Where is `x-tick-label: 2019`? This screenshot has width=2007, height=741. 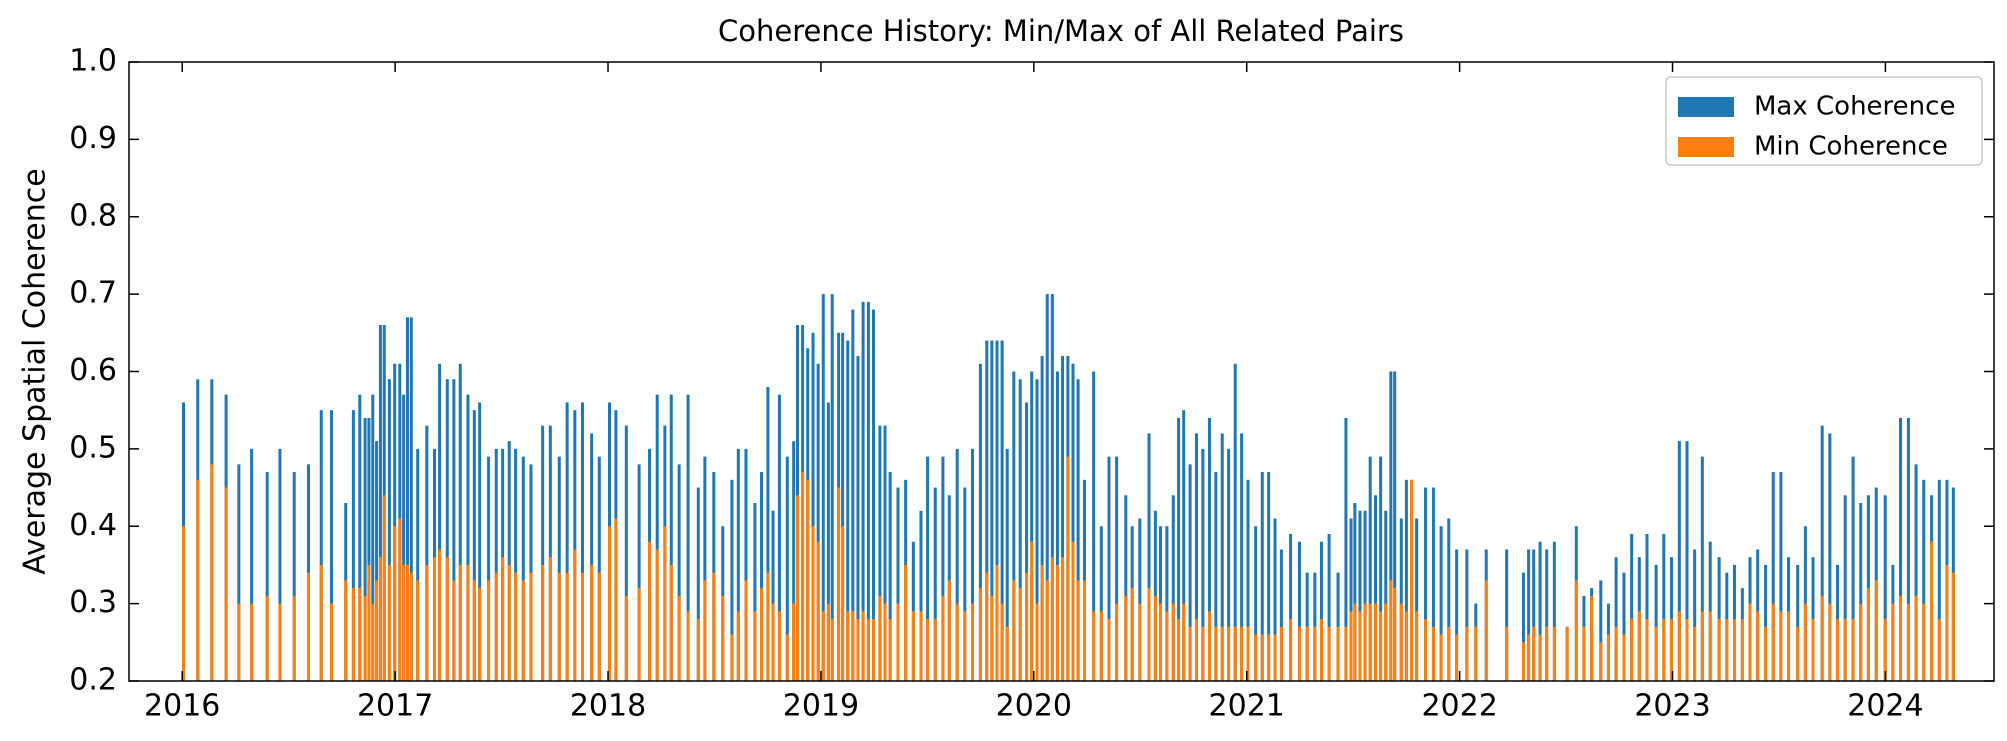
x-tick-label: 2019 is located at coordinates (821, 706).